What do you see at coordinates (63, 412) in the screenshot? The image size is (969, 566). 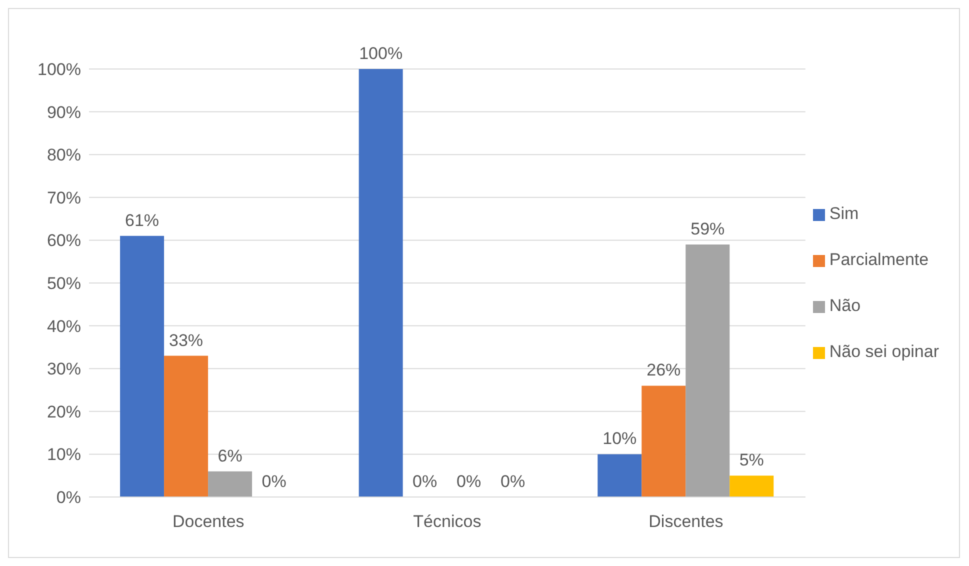 I see `y-tick-label: 20%` at bounding box center [63, 412].